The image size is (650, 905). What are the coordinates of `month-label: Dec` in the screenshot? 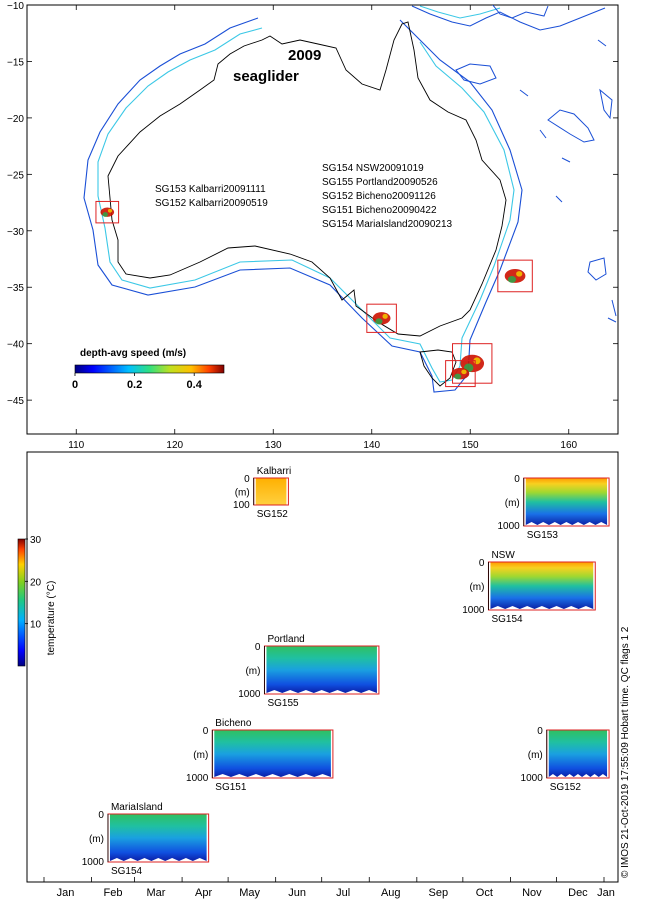 It's located at (578, 893).